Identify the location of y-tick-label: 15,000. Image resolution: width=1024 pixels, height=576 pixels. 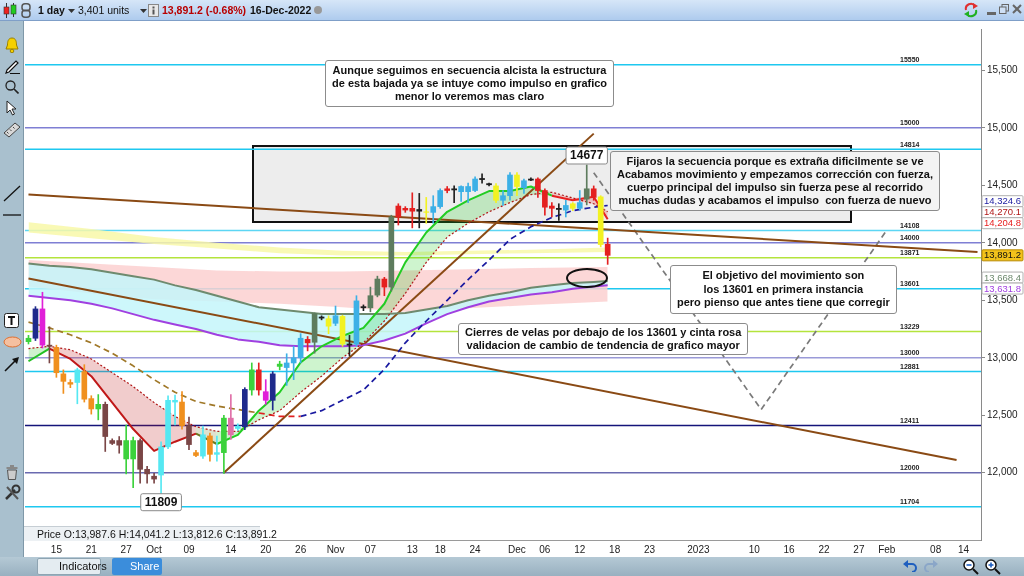
(1003, 127).